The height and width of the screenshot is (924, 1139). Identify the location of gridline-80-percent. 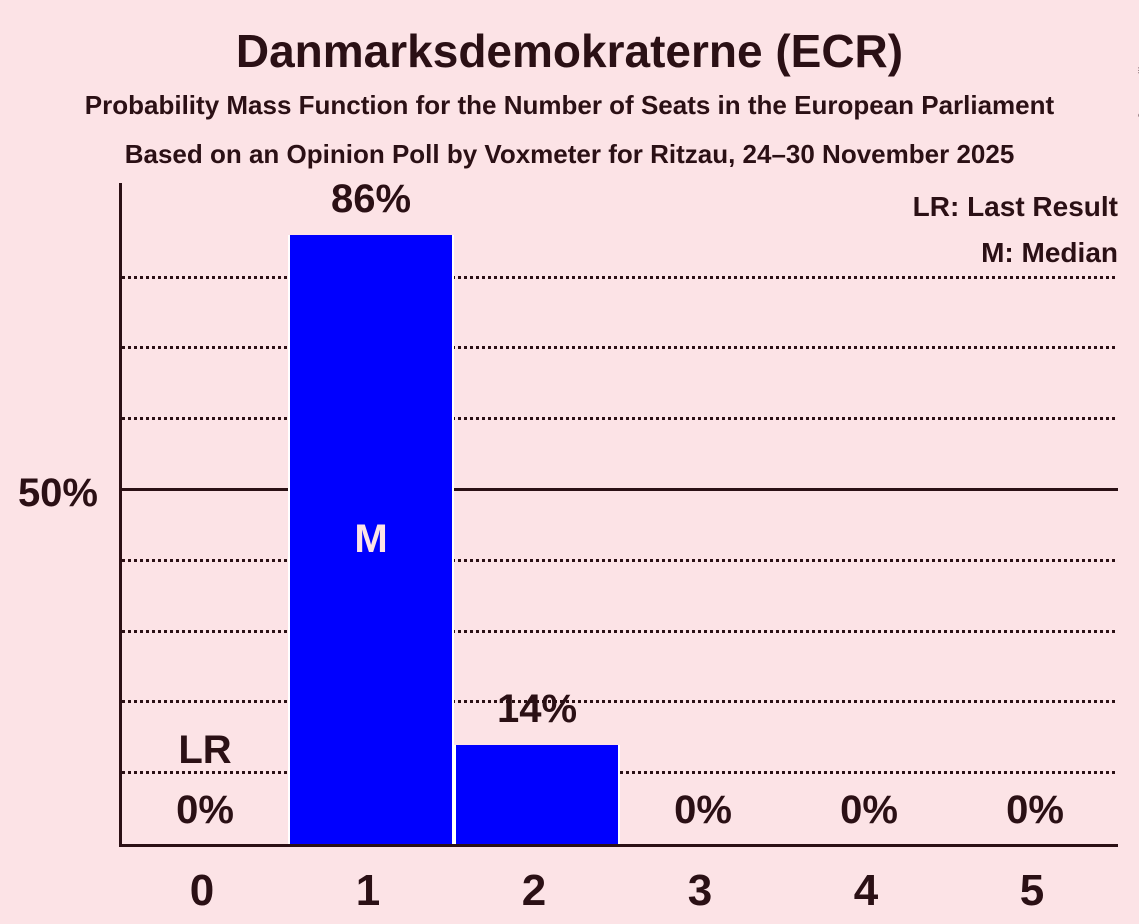
(620, 277).